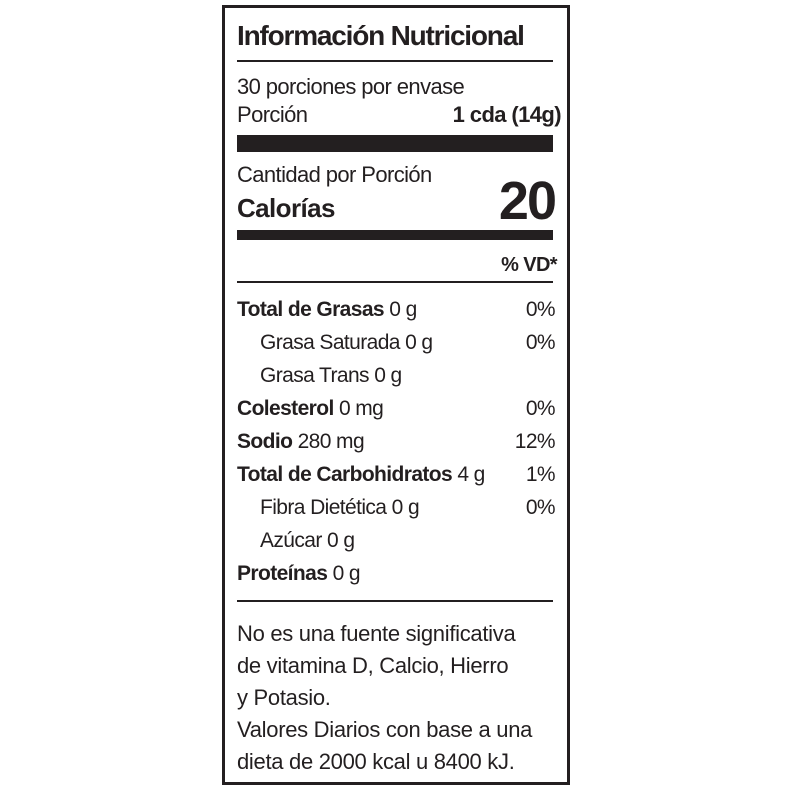 The image size is (800, 800). I want to click on amount-per-serving: Cantidad por Porción, so click(334, 174).